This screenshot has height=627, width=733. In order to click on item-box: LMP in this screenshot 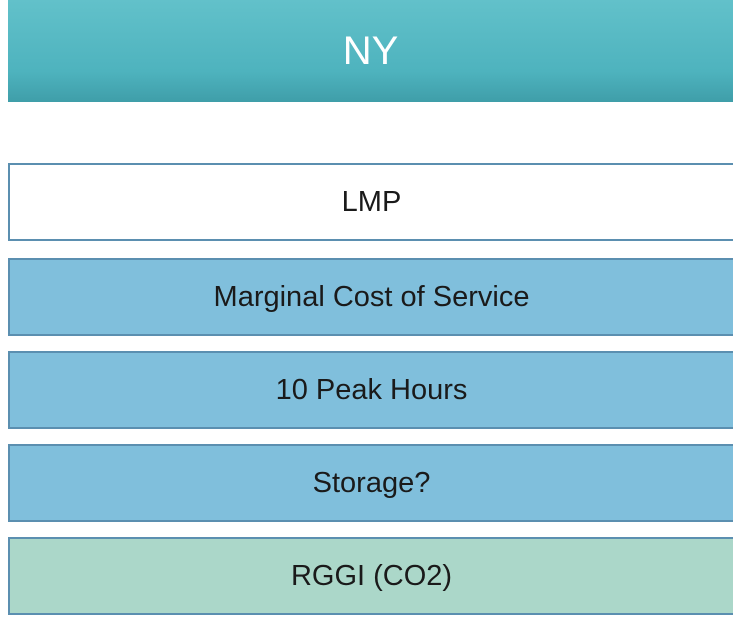, I will do `click(370, 202)`.